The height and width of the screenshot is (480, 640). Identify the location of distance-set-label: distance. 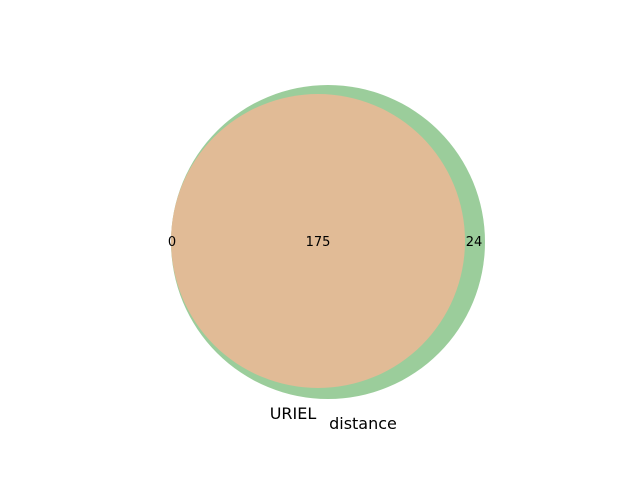
(363, 423).